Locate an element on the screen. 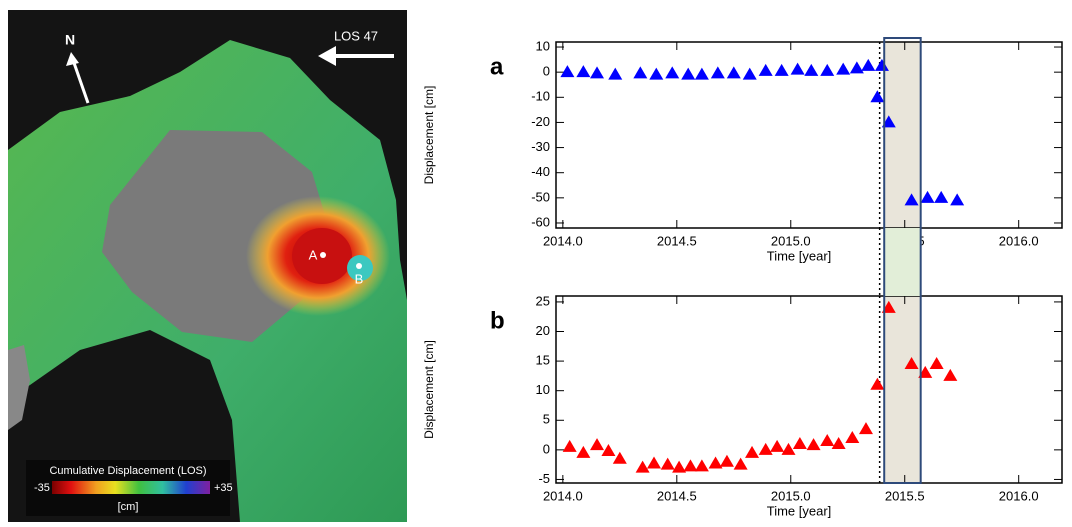  north-label: N is located at coordinates (70, 40).